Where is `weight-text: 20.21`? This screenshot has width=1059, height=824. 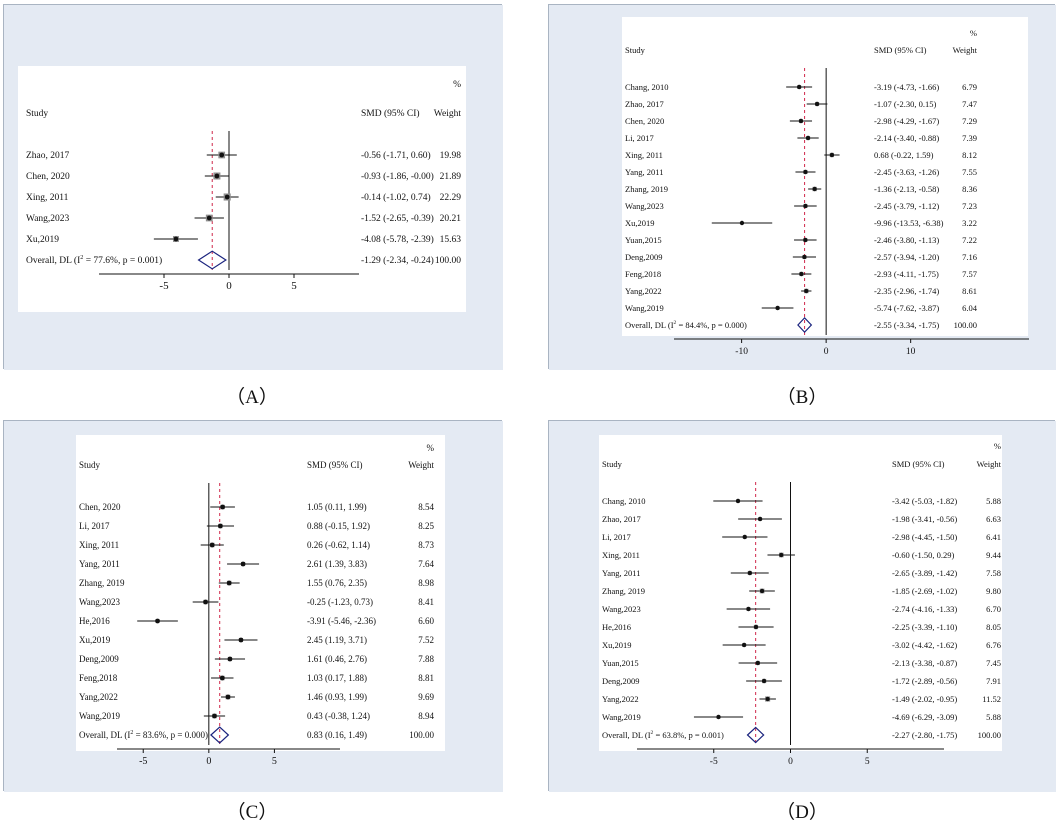
weight-text: 20.21 is located at coordinates (451, 219).